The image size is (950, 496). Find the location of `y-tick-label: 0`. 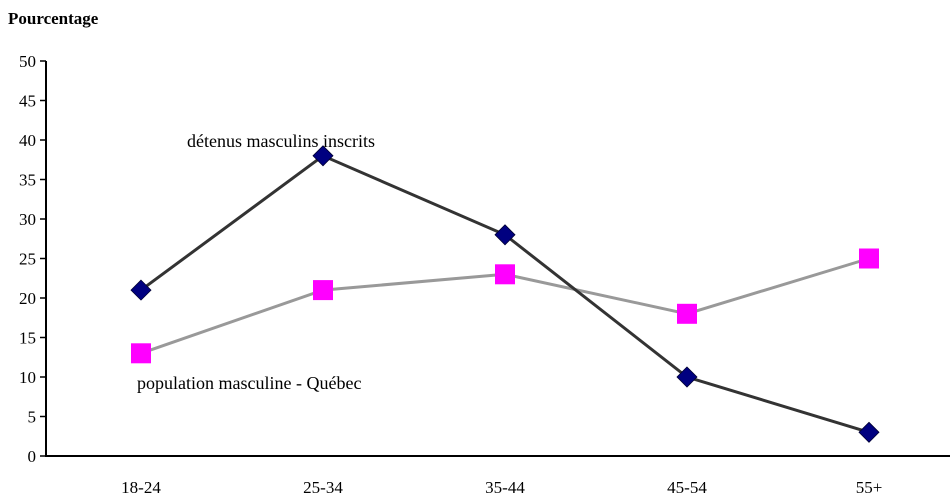

y-tick-label: 0 is located at coordinates (32, 456).